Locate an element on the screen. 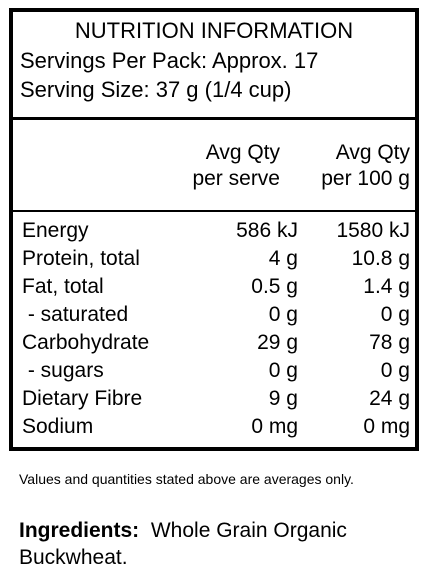 This screenshot has width=428, height=581. column-header-per-100g-line2: per 100 g is located at coordinates (365, 178).